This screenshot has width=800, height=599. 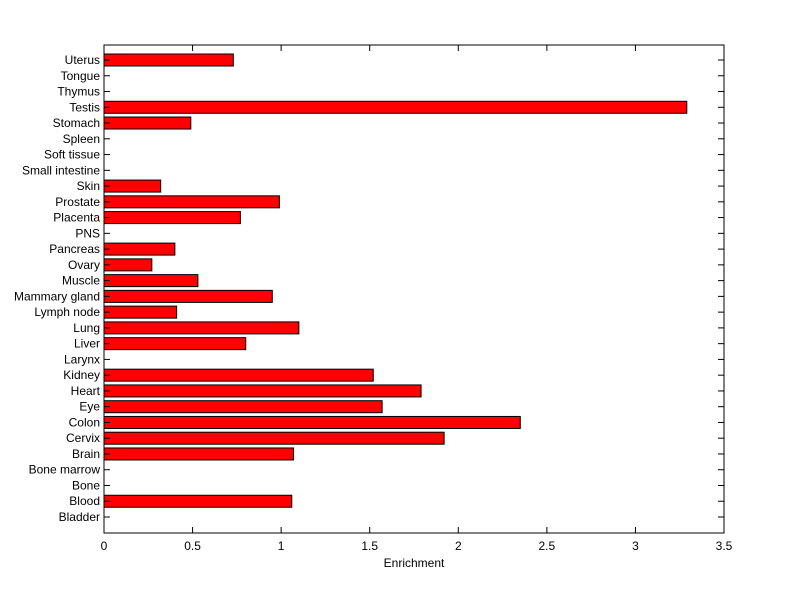 What do you see at coordinates (76, 218) in the screenshot?
I see `y-tick-label: Placenta` at bounding box center [76, 218].